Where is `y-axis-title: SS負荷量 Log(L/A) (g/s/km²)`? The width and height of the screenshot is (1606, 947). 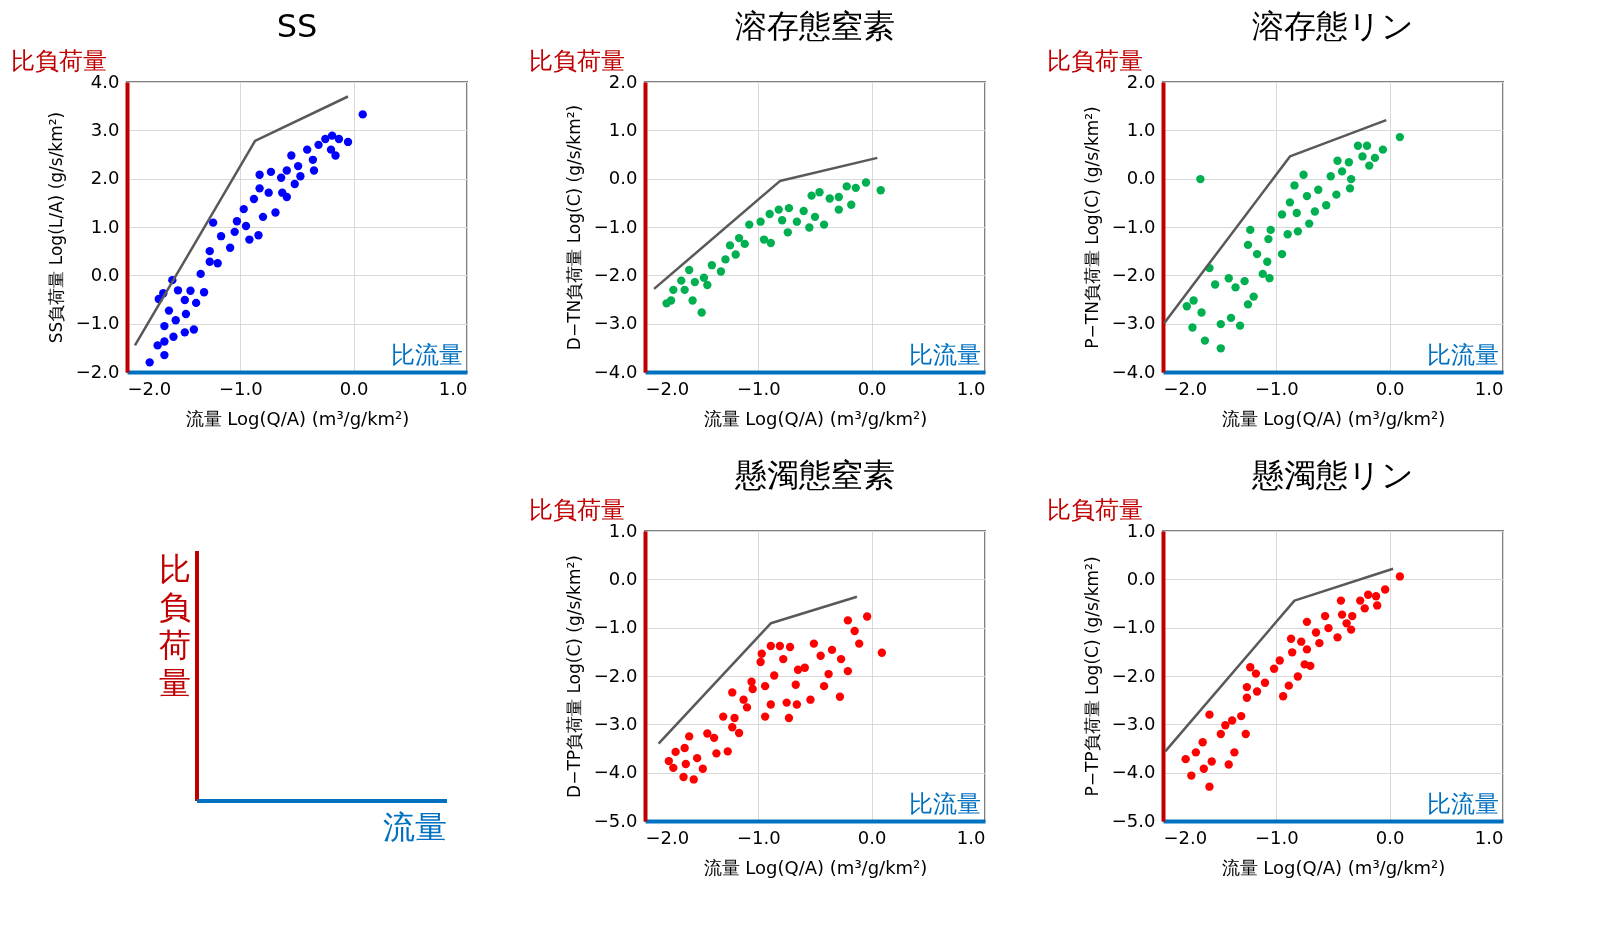 y-axis-title: SS負荷量 Log(L/A) (g/s/km²) is located at coordinates (55, 227).